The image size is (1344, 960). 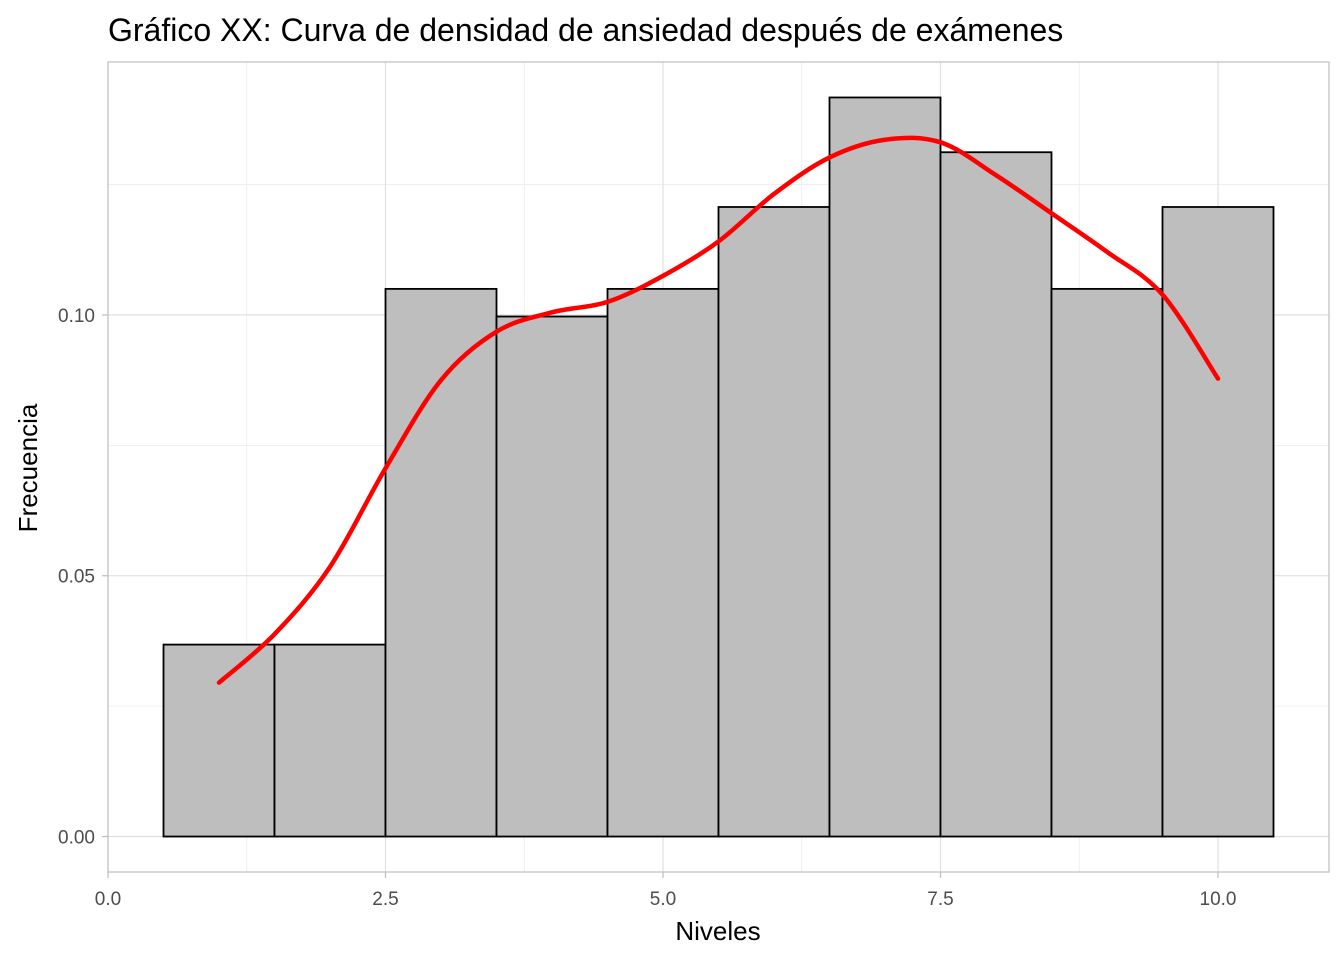 What do you see at coordinates (385, 899) in the screenshot?
I see `x-tick-label: 2.5` at bounding box center [385, 899].